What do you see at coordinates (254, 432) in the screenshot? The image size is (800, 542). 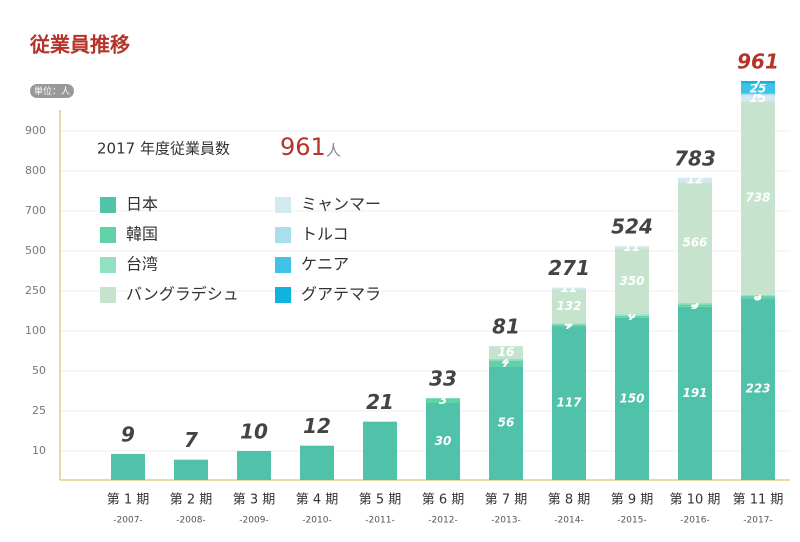 I see `total-label: 10` at bounding box center [254, 432].